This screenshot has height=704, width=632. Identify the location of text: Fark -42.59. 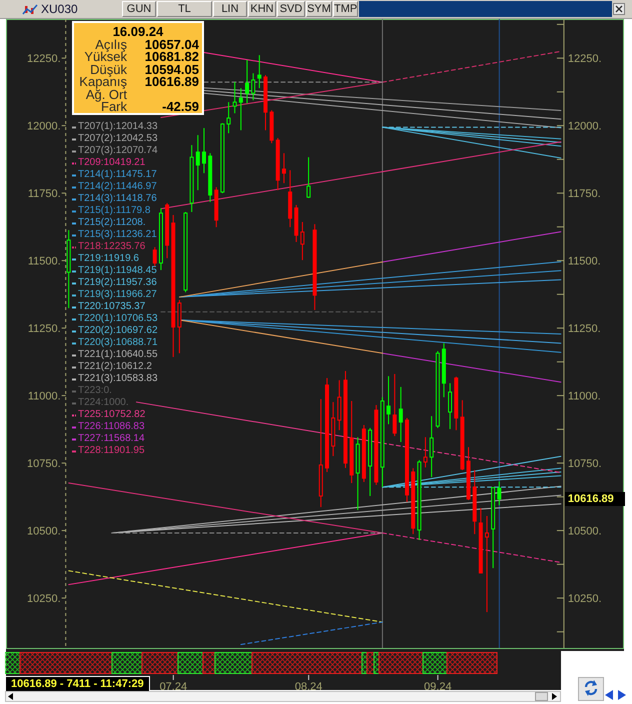
(150, 106).